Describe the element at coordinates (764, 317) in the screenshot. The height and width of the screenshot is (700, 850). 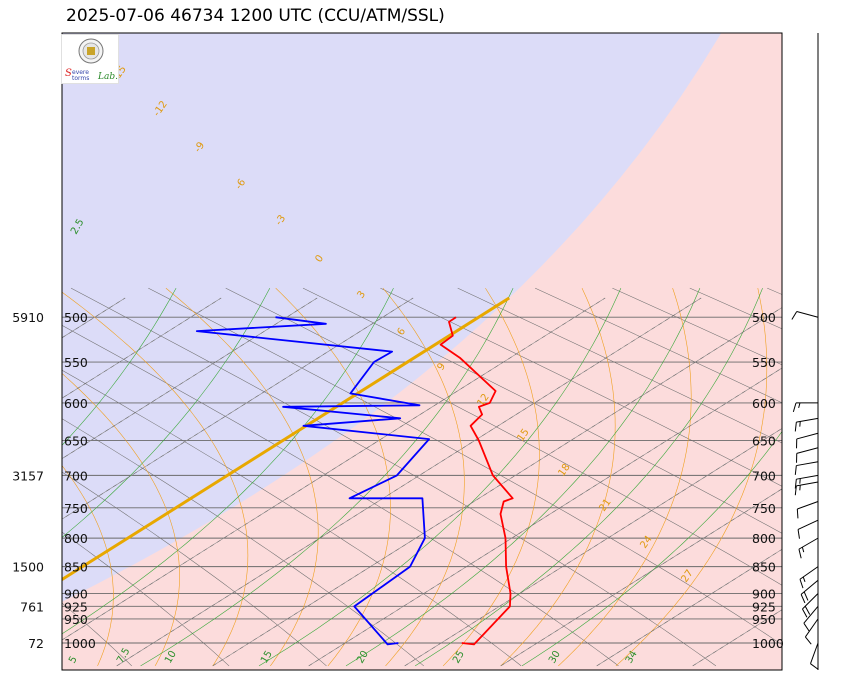
I see `pressure-label-right: 500` at that location.